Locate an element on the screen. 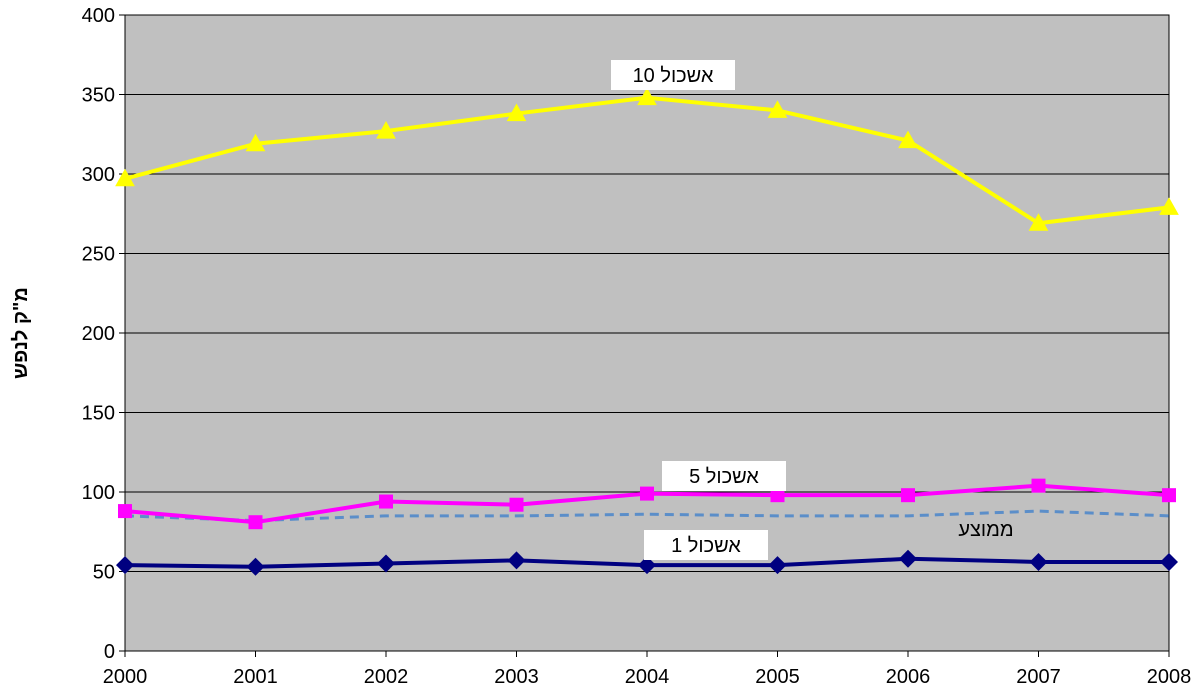  x-tick-label: 2006 is located at coordinates (908, 677).